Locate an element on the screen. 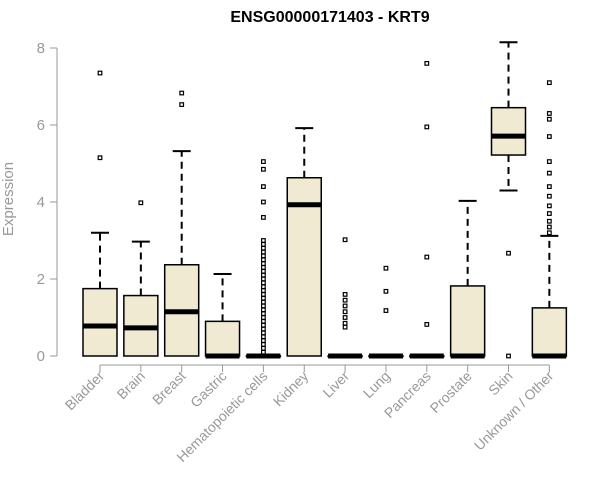 The image size is (600, 500). y-axis-label: Expression is located at coordinates (8, 199).